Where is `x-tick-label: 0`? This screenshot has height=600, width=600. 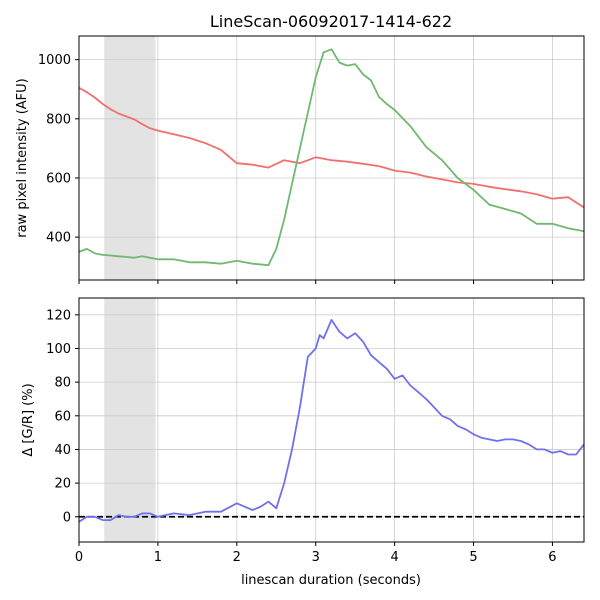 x-tick-label: 0 is located at coordinates (79, 557).